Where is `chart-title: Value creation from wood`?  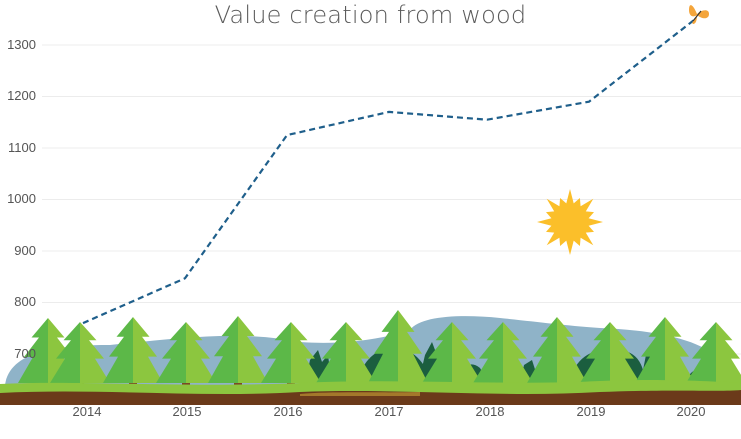 chart-title: Value creation from wood is located at coordinates (370, 15).